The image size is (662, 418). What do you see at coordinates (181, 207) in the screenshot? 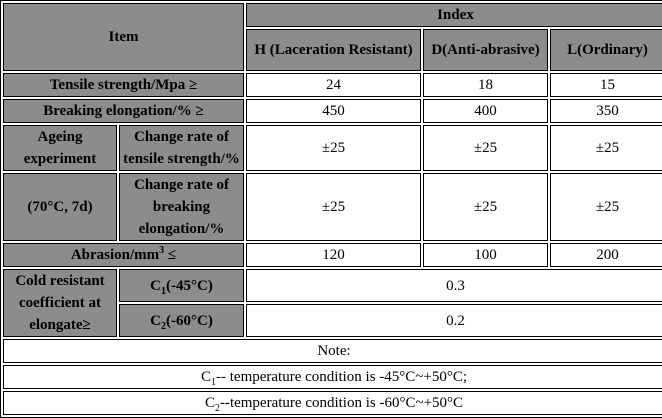
I see `ageing-elongation-label: Change rate of breaking elongation/%` at bounding box center [181, 207].